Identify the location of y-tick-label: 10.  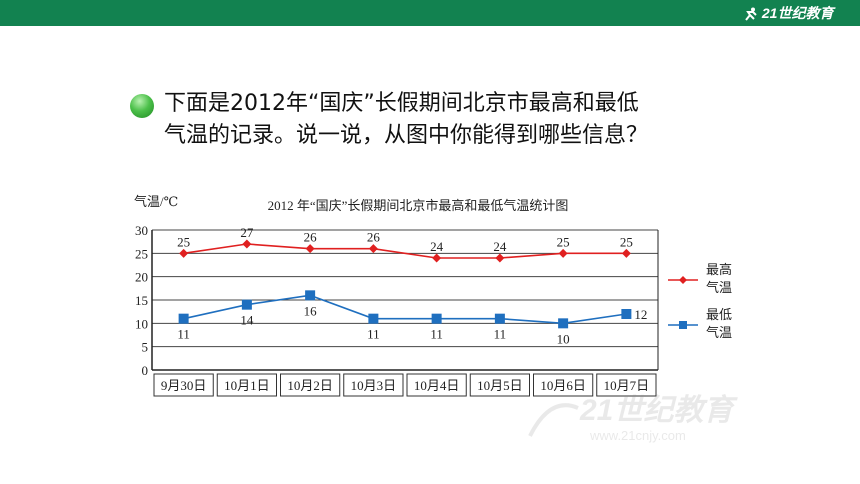
(141, 323).